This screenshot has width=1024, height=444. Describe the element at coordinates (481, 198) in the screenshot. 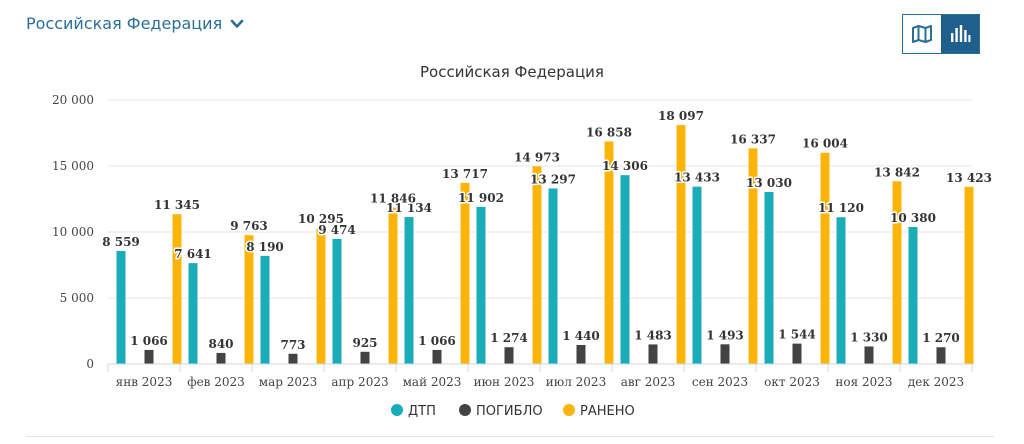

I see `data-label: 11 902` at that location.